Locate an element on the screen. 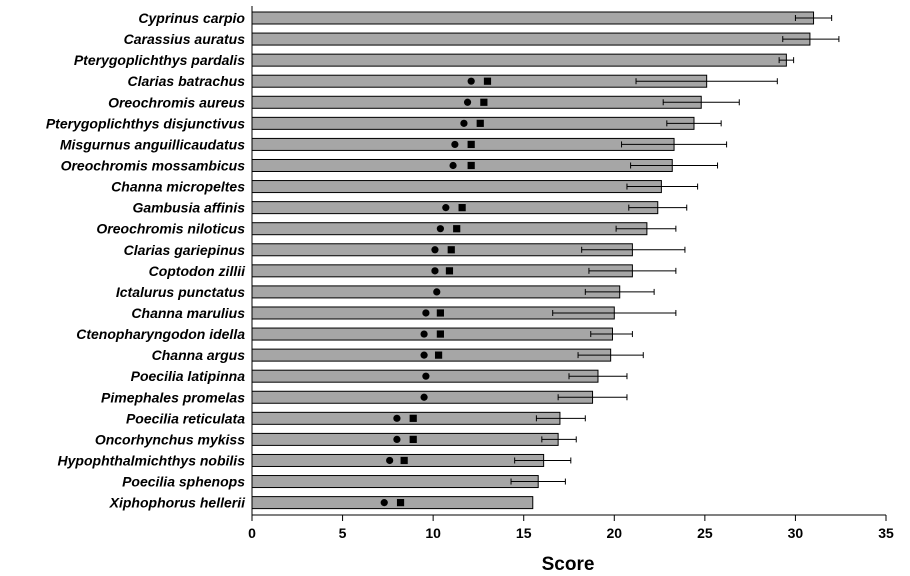 Image resolution: width=910 pixels, height=576 pixels. x-tick-label: 20 is located at coordinates (614, 533).